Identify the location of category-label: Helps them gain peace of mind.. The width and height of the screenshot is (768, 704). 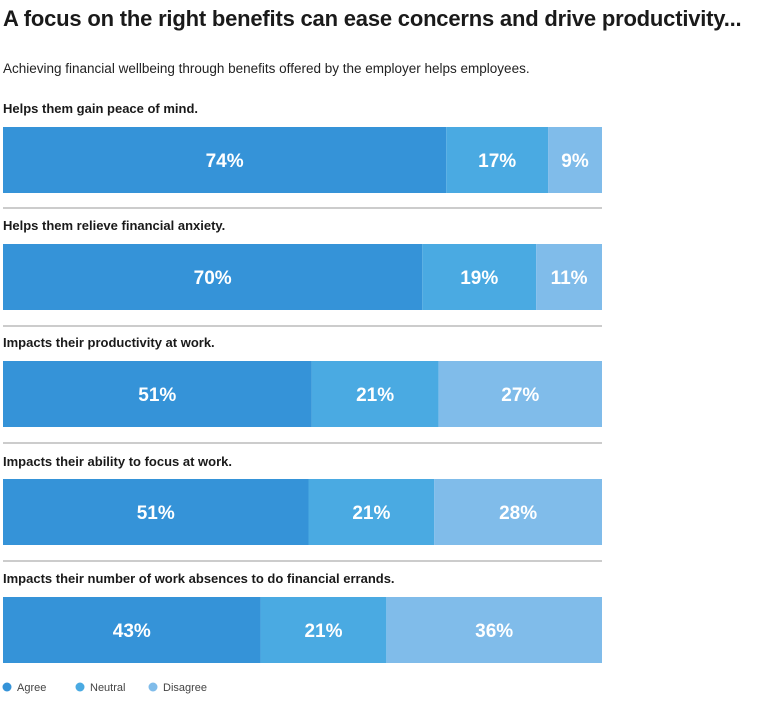
(100, 108).